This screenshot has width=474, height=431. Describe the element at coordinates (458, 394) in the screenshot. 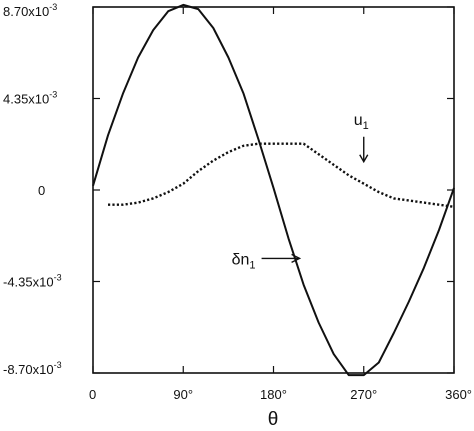

I see `x-tick-label: 360°` at that location.